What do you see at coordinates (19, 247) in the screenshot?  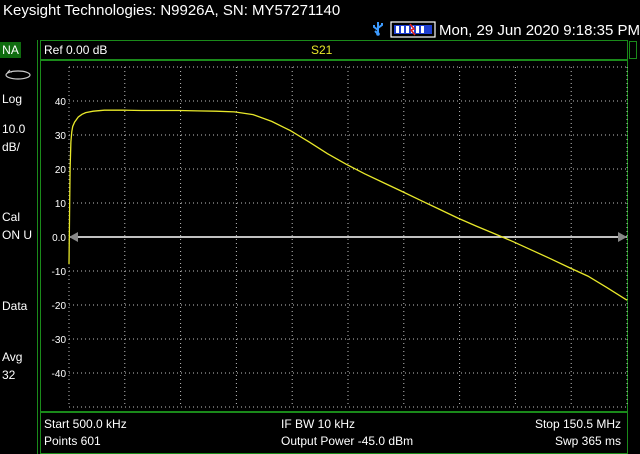 I see `left-status-panel: NA Log 10.0 dB/ Cal ON U Data Avg 32` at bounding box center [19, 247].